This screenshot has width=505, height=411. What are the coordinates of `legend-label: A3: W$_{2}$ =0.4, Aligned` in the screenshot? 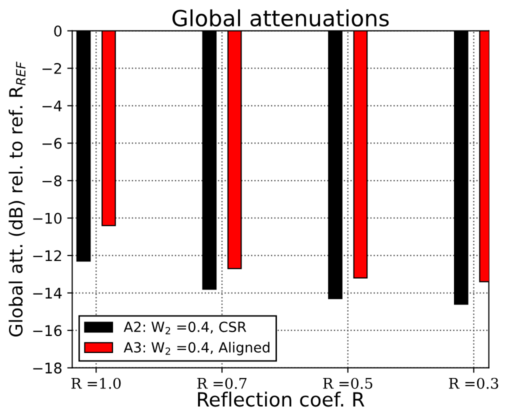 It's located at (197, 349).